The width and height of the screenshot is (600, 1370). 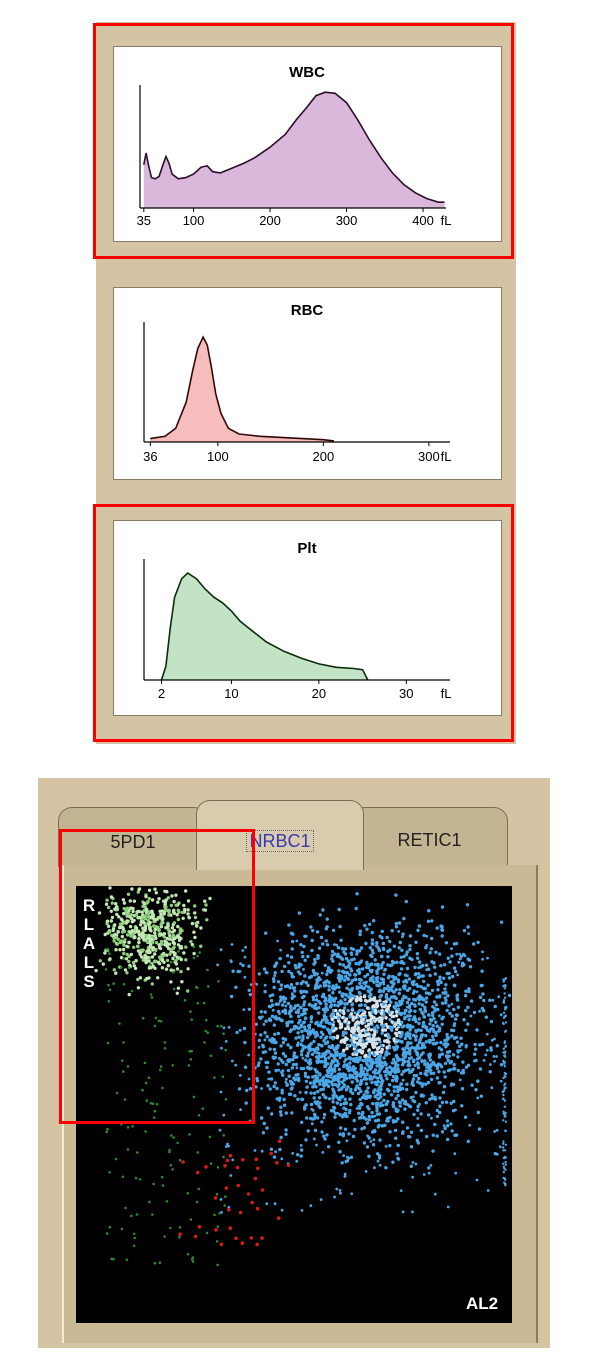 I want to click on plt-histogram-title: Plt, so click(x=306, y=548).